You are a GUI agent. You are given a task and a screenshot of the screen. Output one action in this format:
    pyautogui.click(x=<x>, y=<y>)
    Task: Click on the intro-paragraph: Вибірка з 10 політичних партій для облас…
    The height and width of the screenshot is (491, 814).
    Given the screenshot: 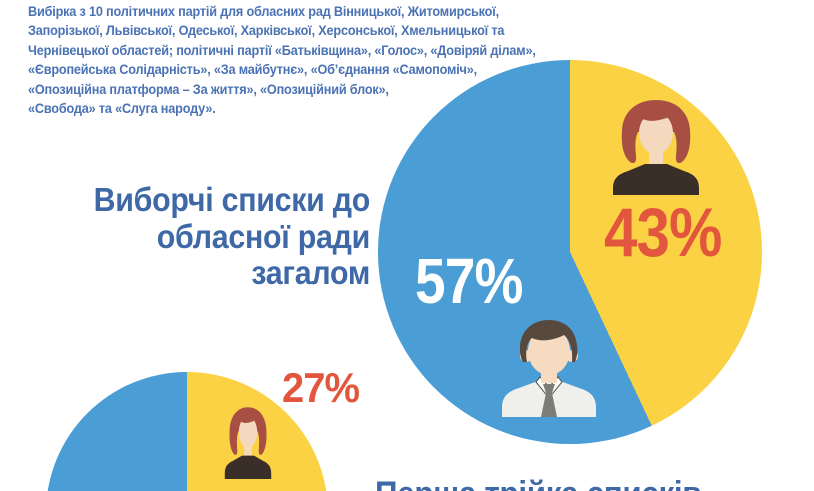 What is the action you would take?
    pyautogui.click(x=282, y=60)
    